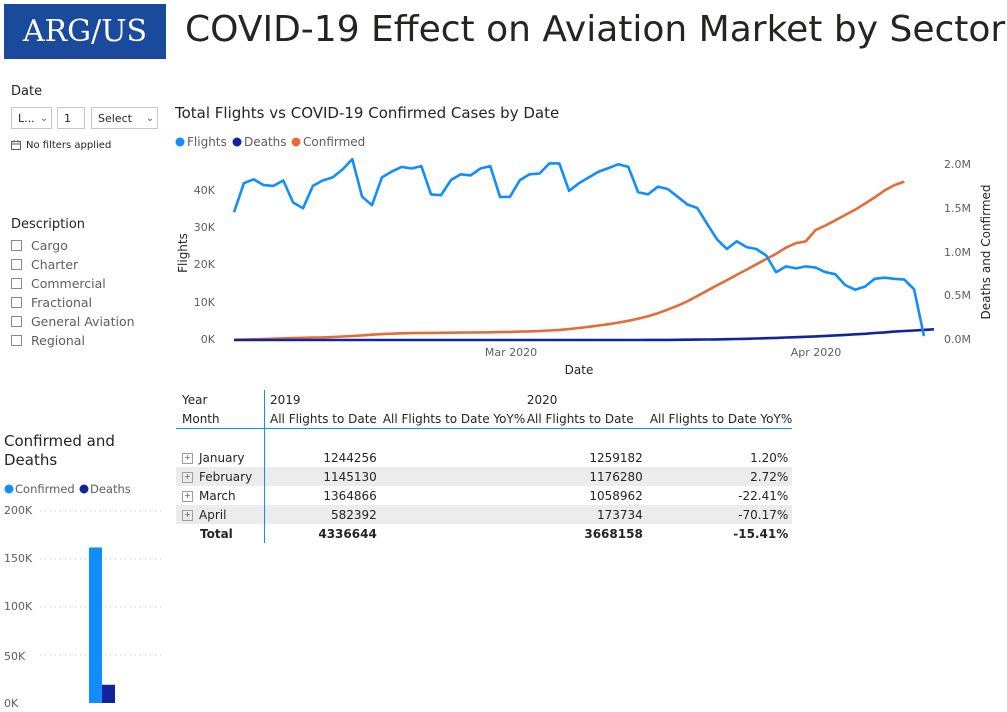 The width and height of the screenshot is (1007, 712). Describe the element at coordinates (616, 476) in the screenshot. I see `cell-flights-2020: 1176280` at that location.